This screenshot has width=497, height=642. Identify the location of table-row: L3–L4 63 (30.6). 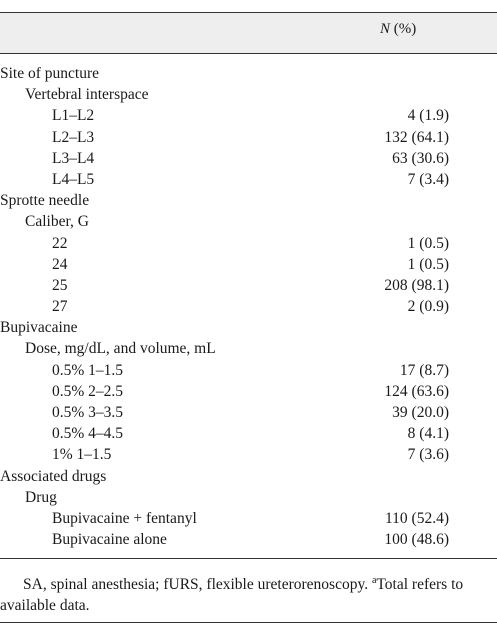
(248, 158).